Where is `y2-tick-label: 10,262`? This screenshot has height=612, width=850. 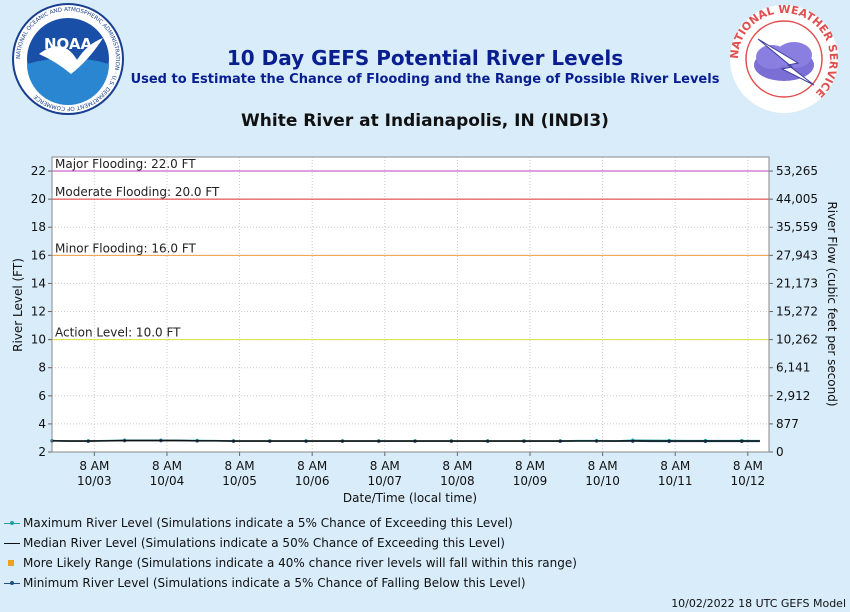
y2-tick-label: 10,262 is located at coordinates (797, 340).